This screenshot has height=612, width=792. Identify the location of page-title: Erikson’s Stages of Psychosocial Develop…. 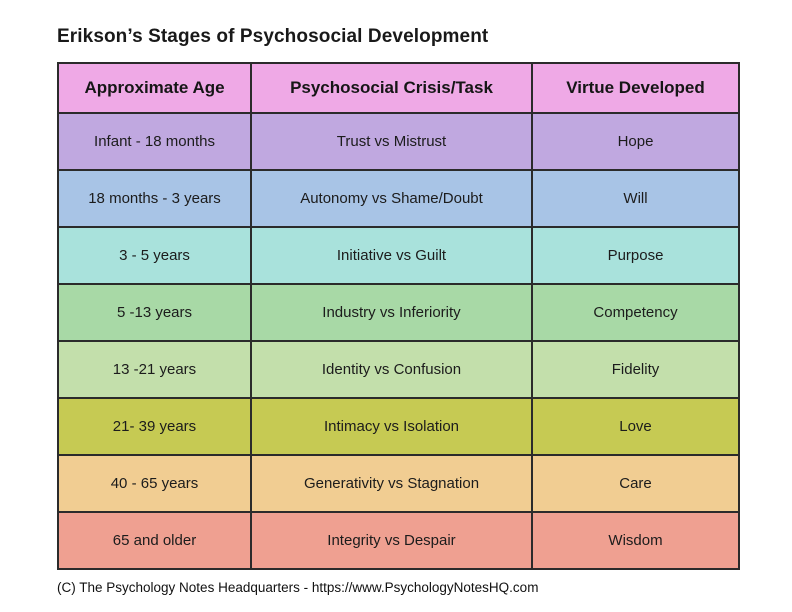
(273, 36).